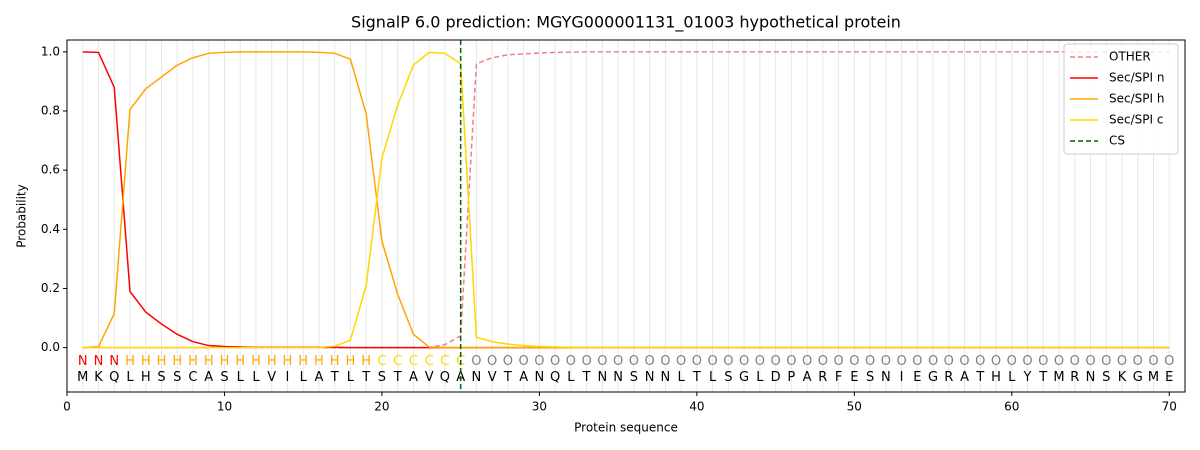 The width and height of the screenshot is (1200, 450). What do you see at coordinates (50, 51) in the screenshot?
I see `y-tick-label: 1.0` at bounding box center [50, 51].